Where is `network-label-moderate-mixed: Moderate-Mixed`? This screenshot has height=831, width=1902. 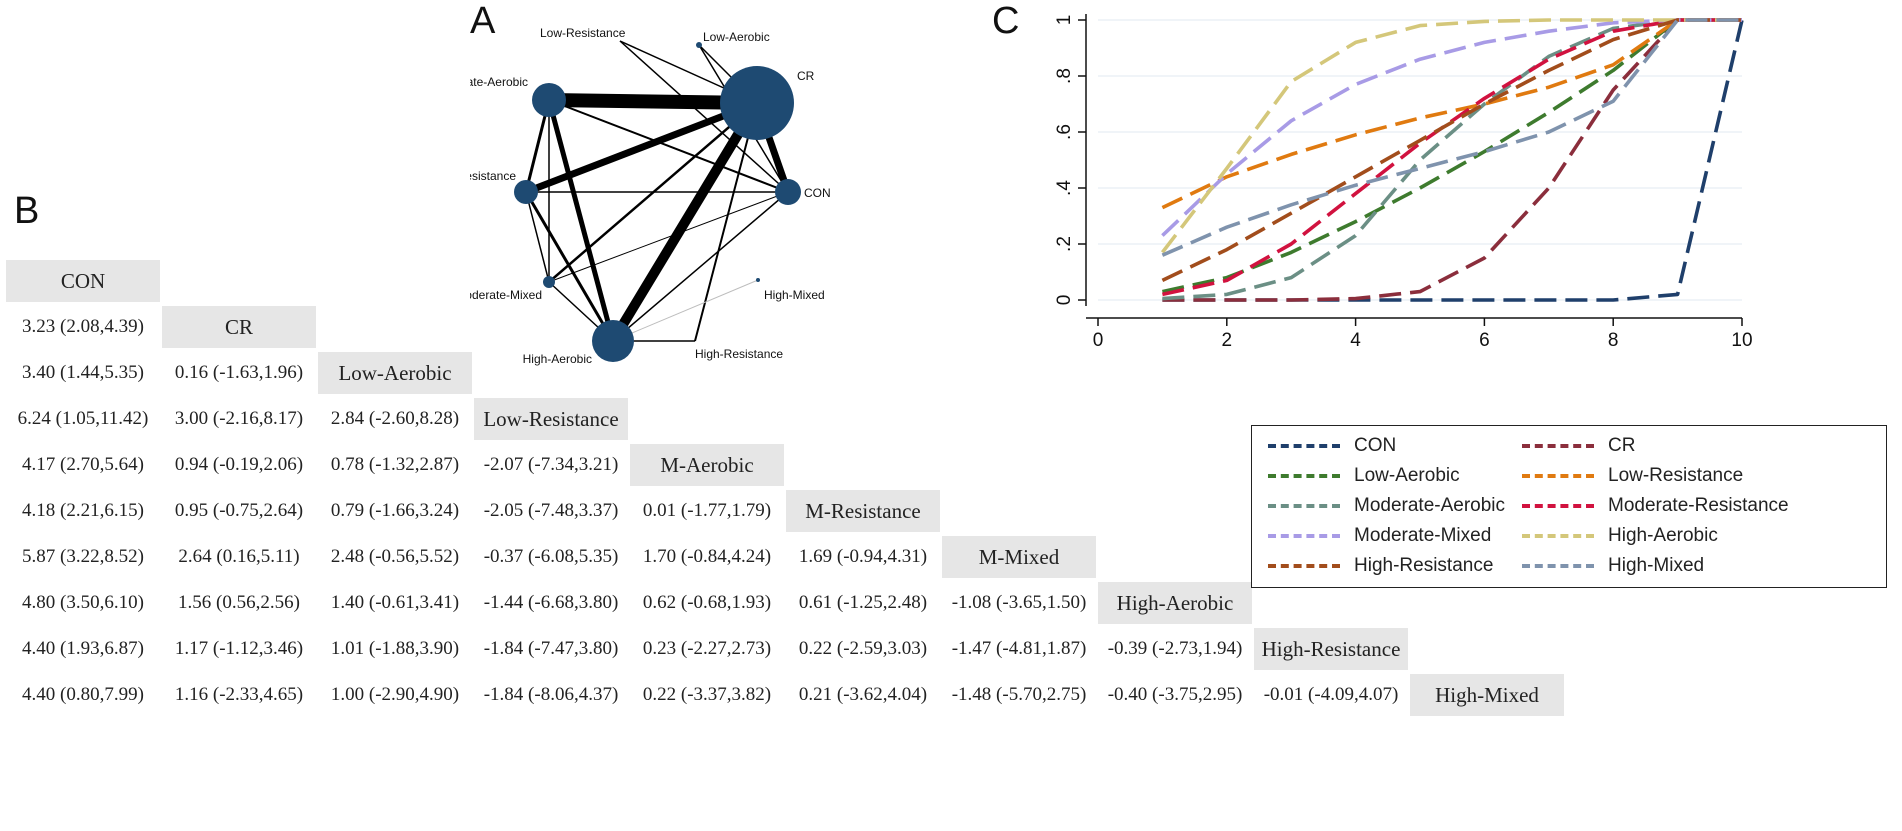 network-label-moderate-mixed: Moderate-Mixed is located at coordinates (506, 295).